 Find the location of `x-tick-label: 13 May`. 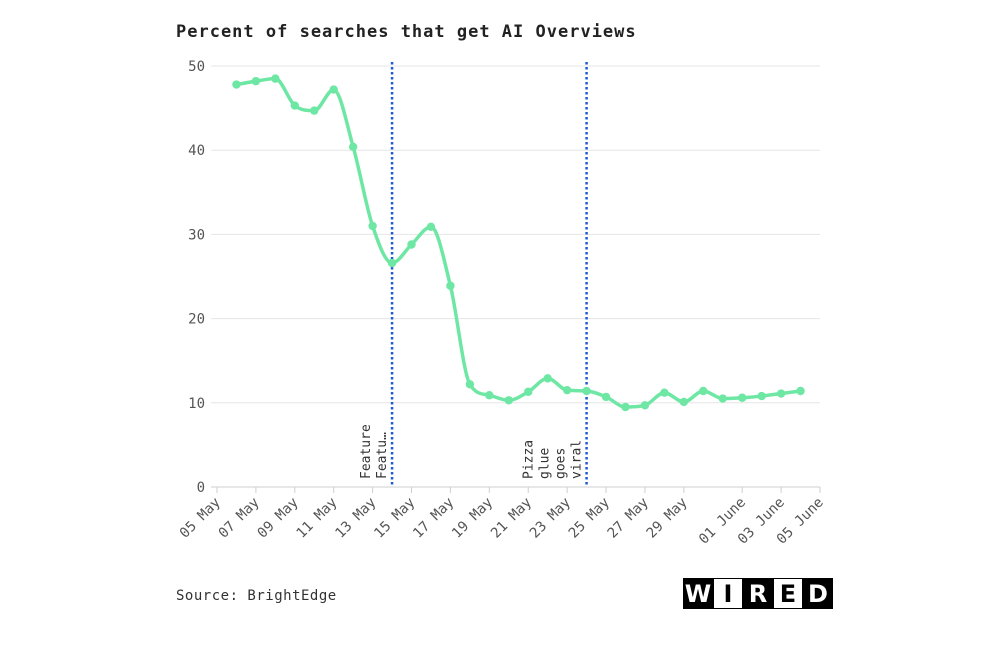

x-tick-label: 13 May is located at coordinates (355, 518).